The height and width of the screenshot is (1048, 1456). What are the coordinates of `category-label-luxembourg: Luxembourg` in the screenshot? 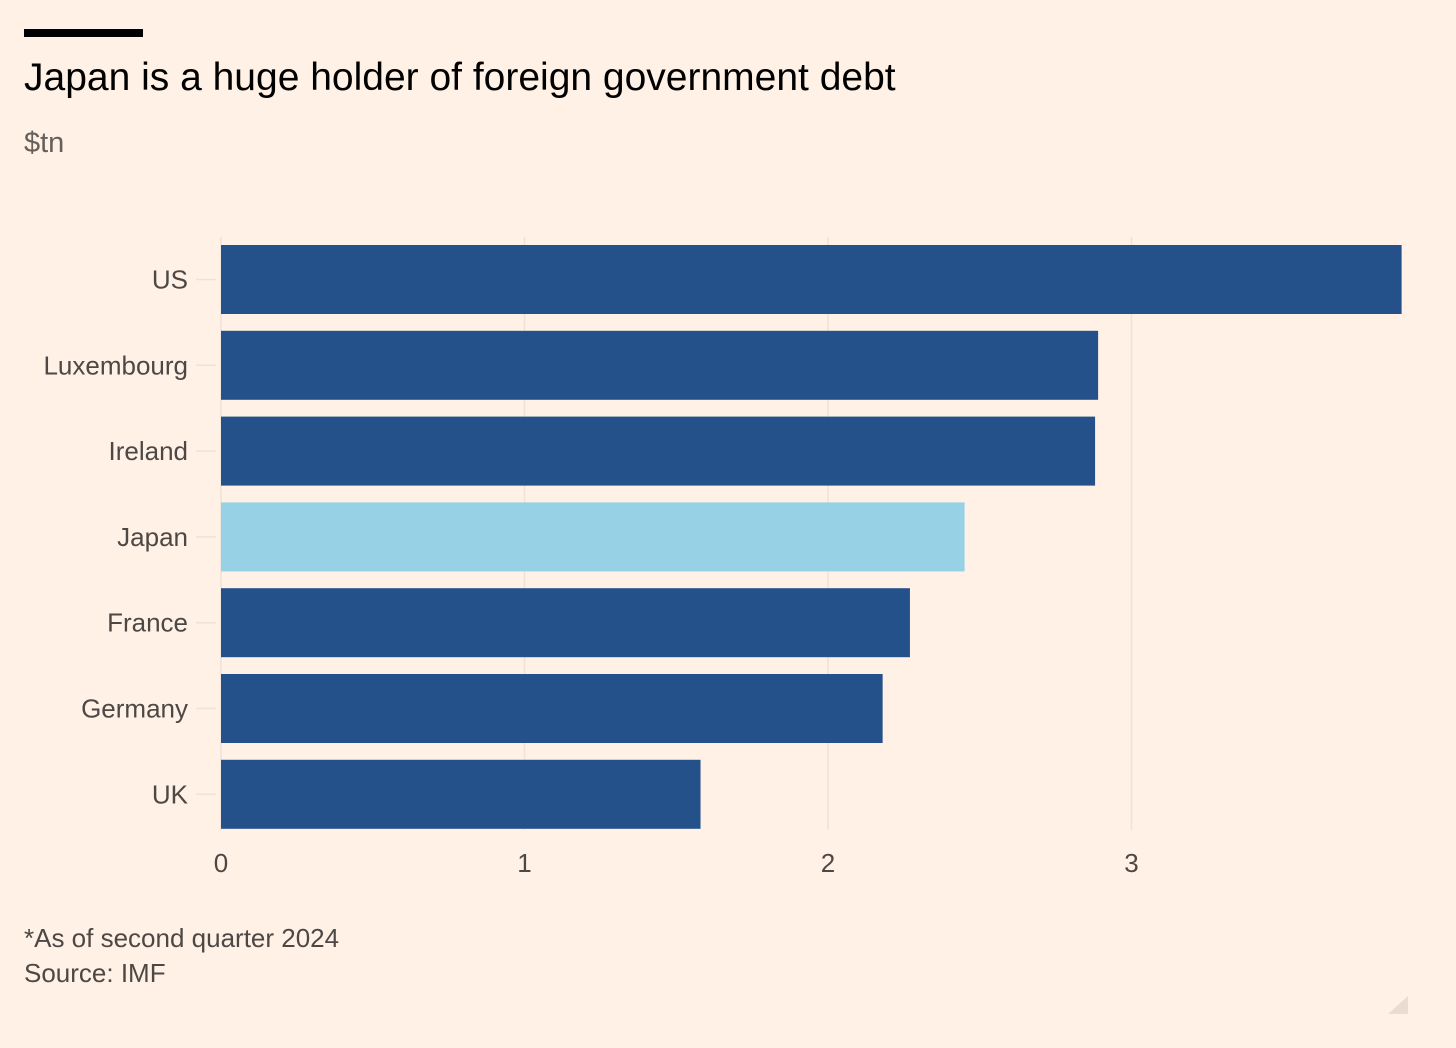 It's located at (115, 365).